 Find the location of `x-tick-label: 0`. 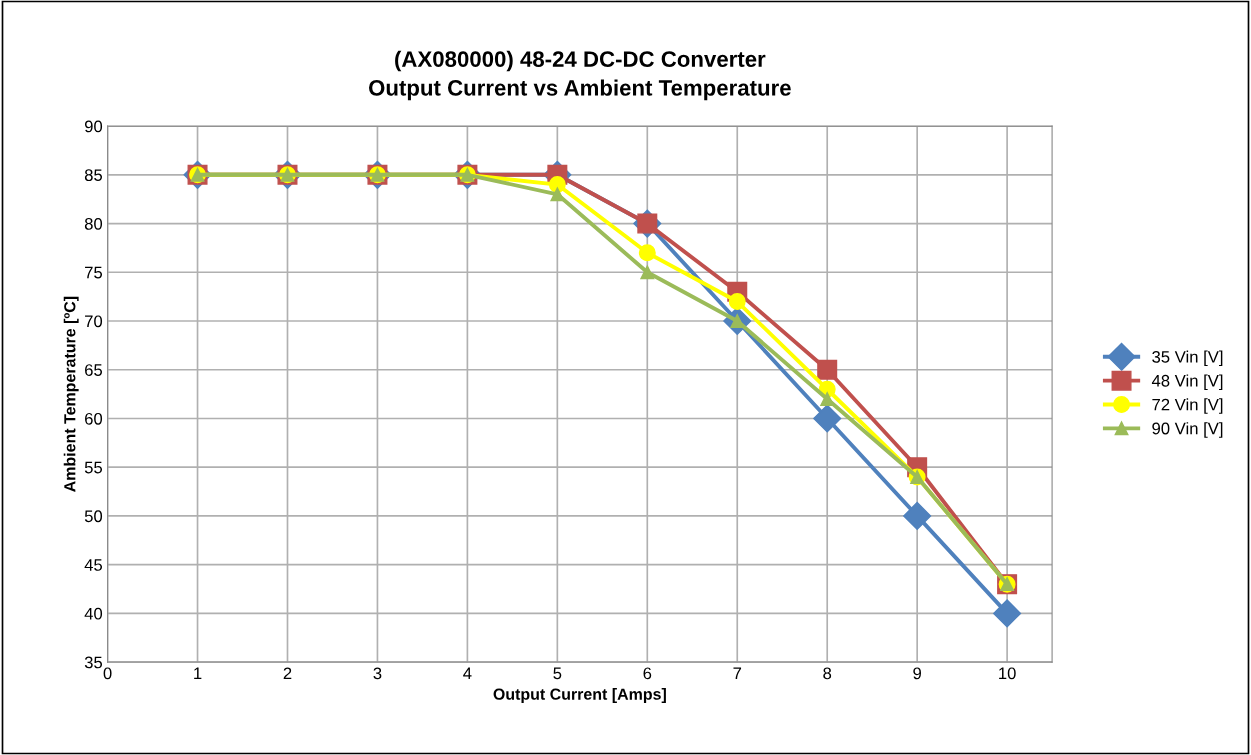

x-tick-label: 0 is located at coordinates (107, 673).